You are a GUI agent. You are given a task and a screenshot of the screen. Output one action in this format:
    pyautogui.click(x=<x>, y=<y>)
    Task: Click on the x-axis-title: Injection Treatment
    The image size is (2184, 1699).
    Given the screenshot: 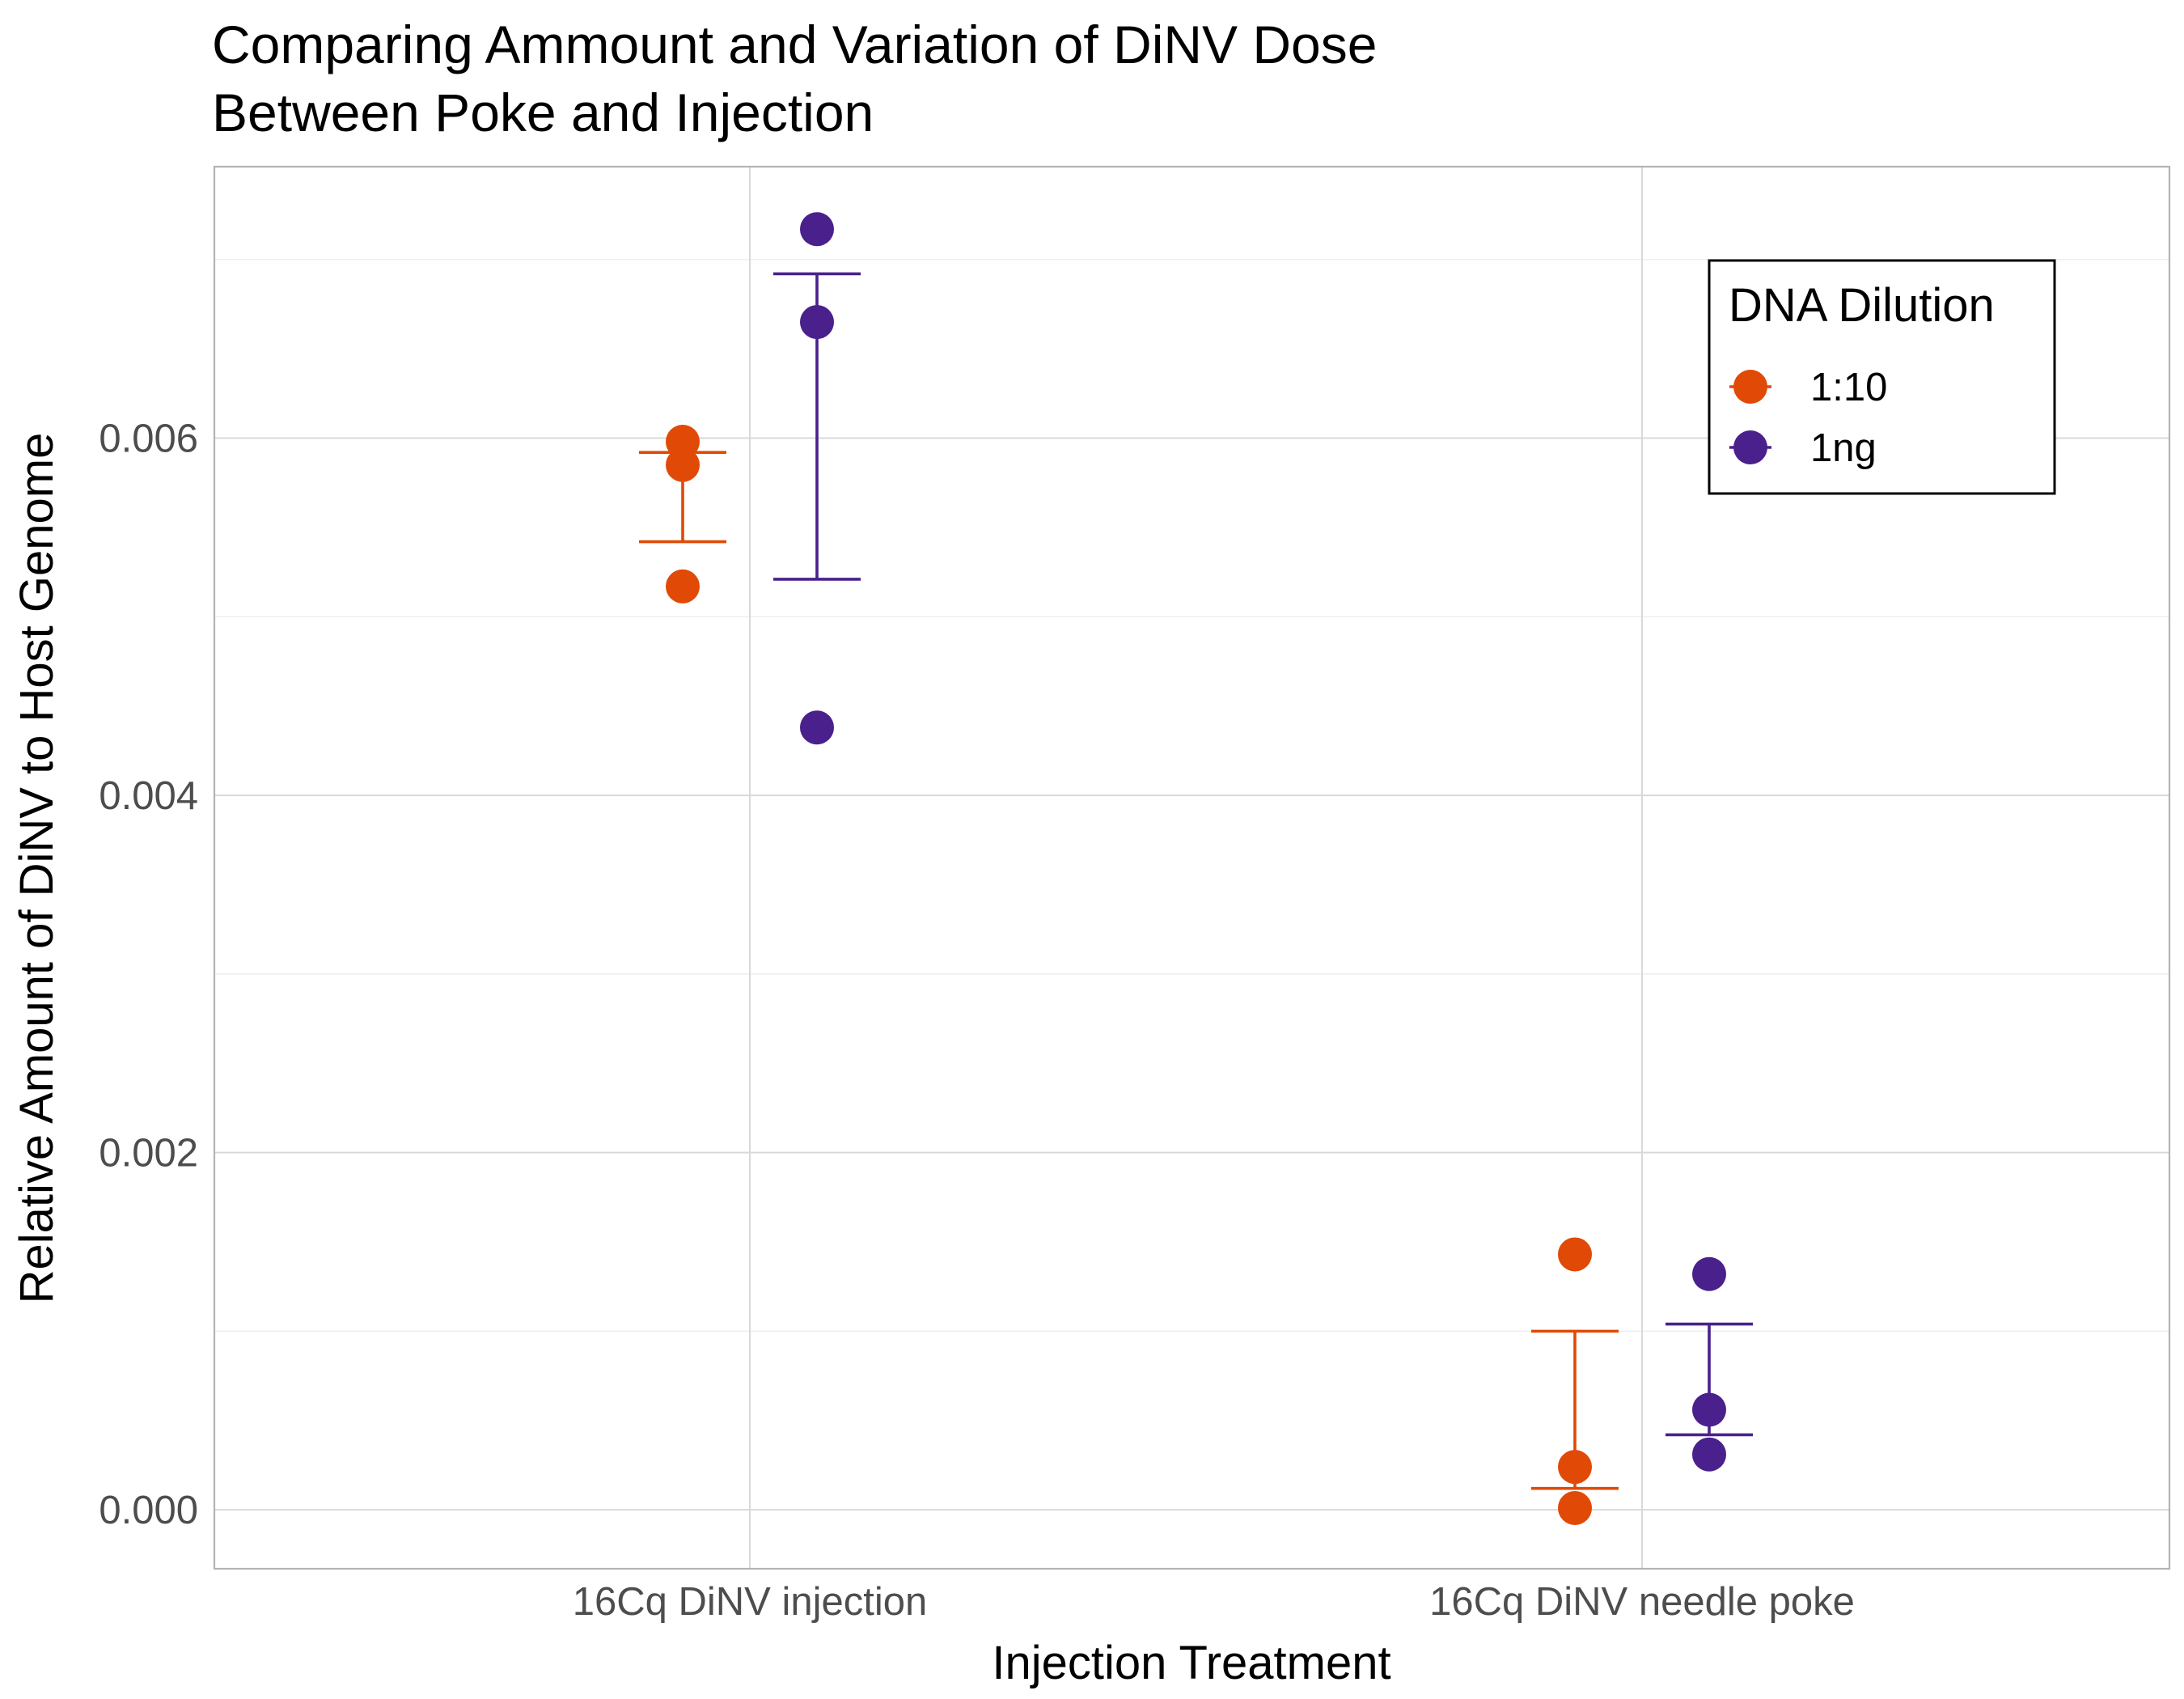 What is the action you would take?
    pyautogui.click(x=1191, y=1663)
    